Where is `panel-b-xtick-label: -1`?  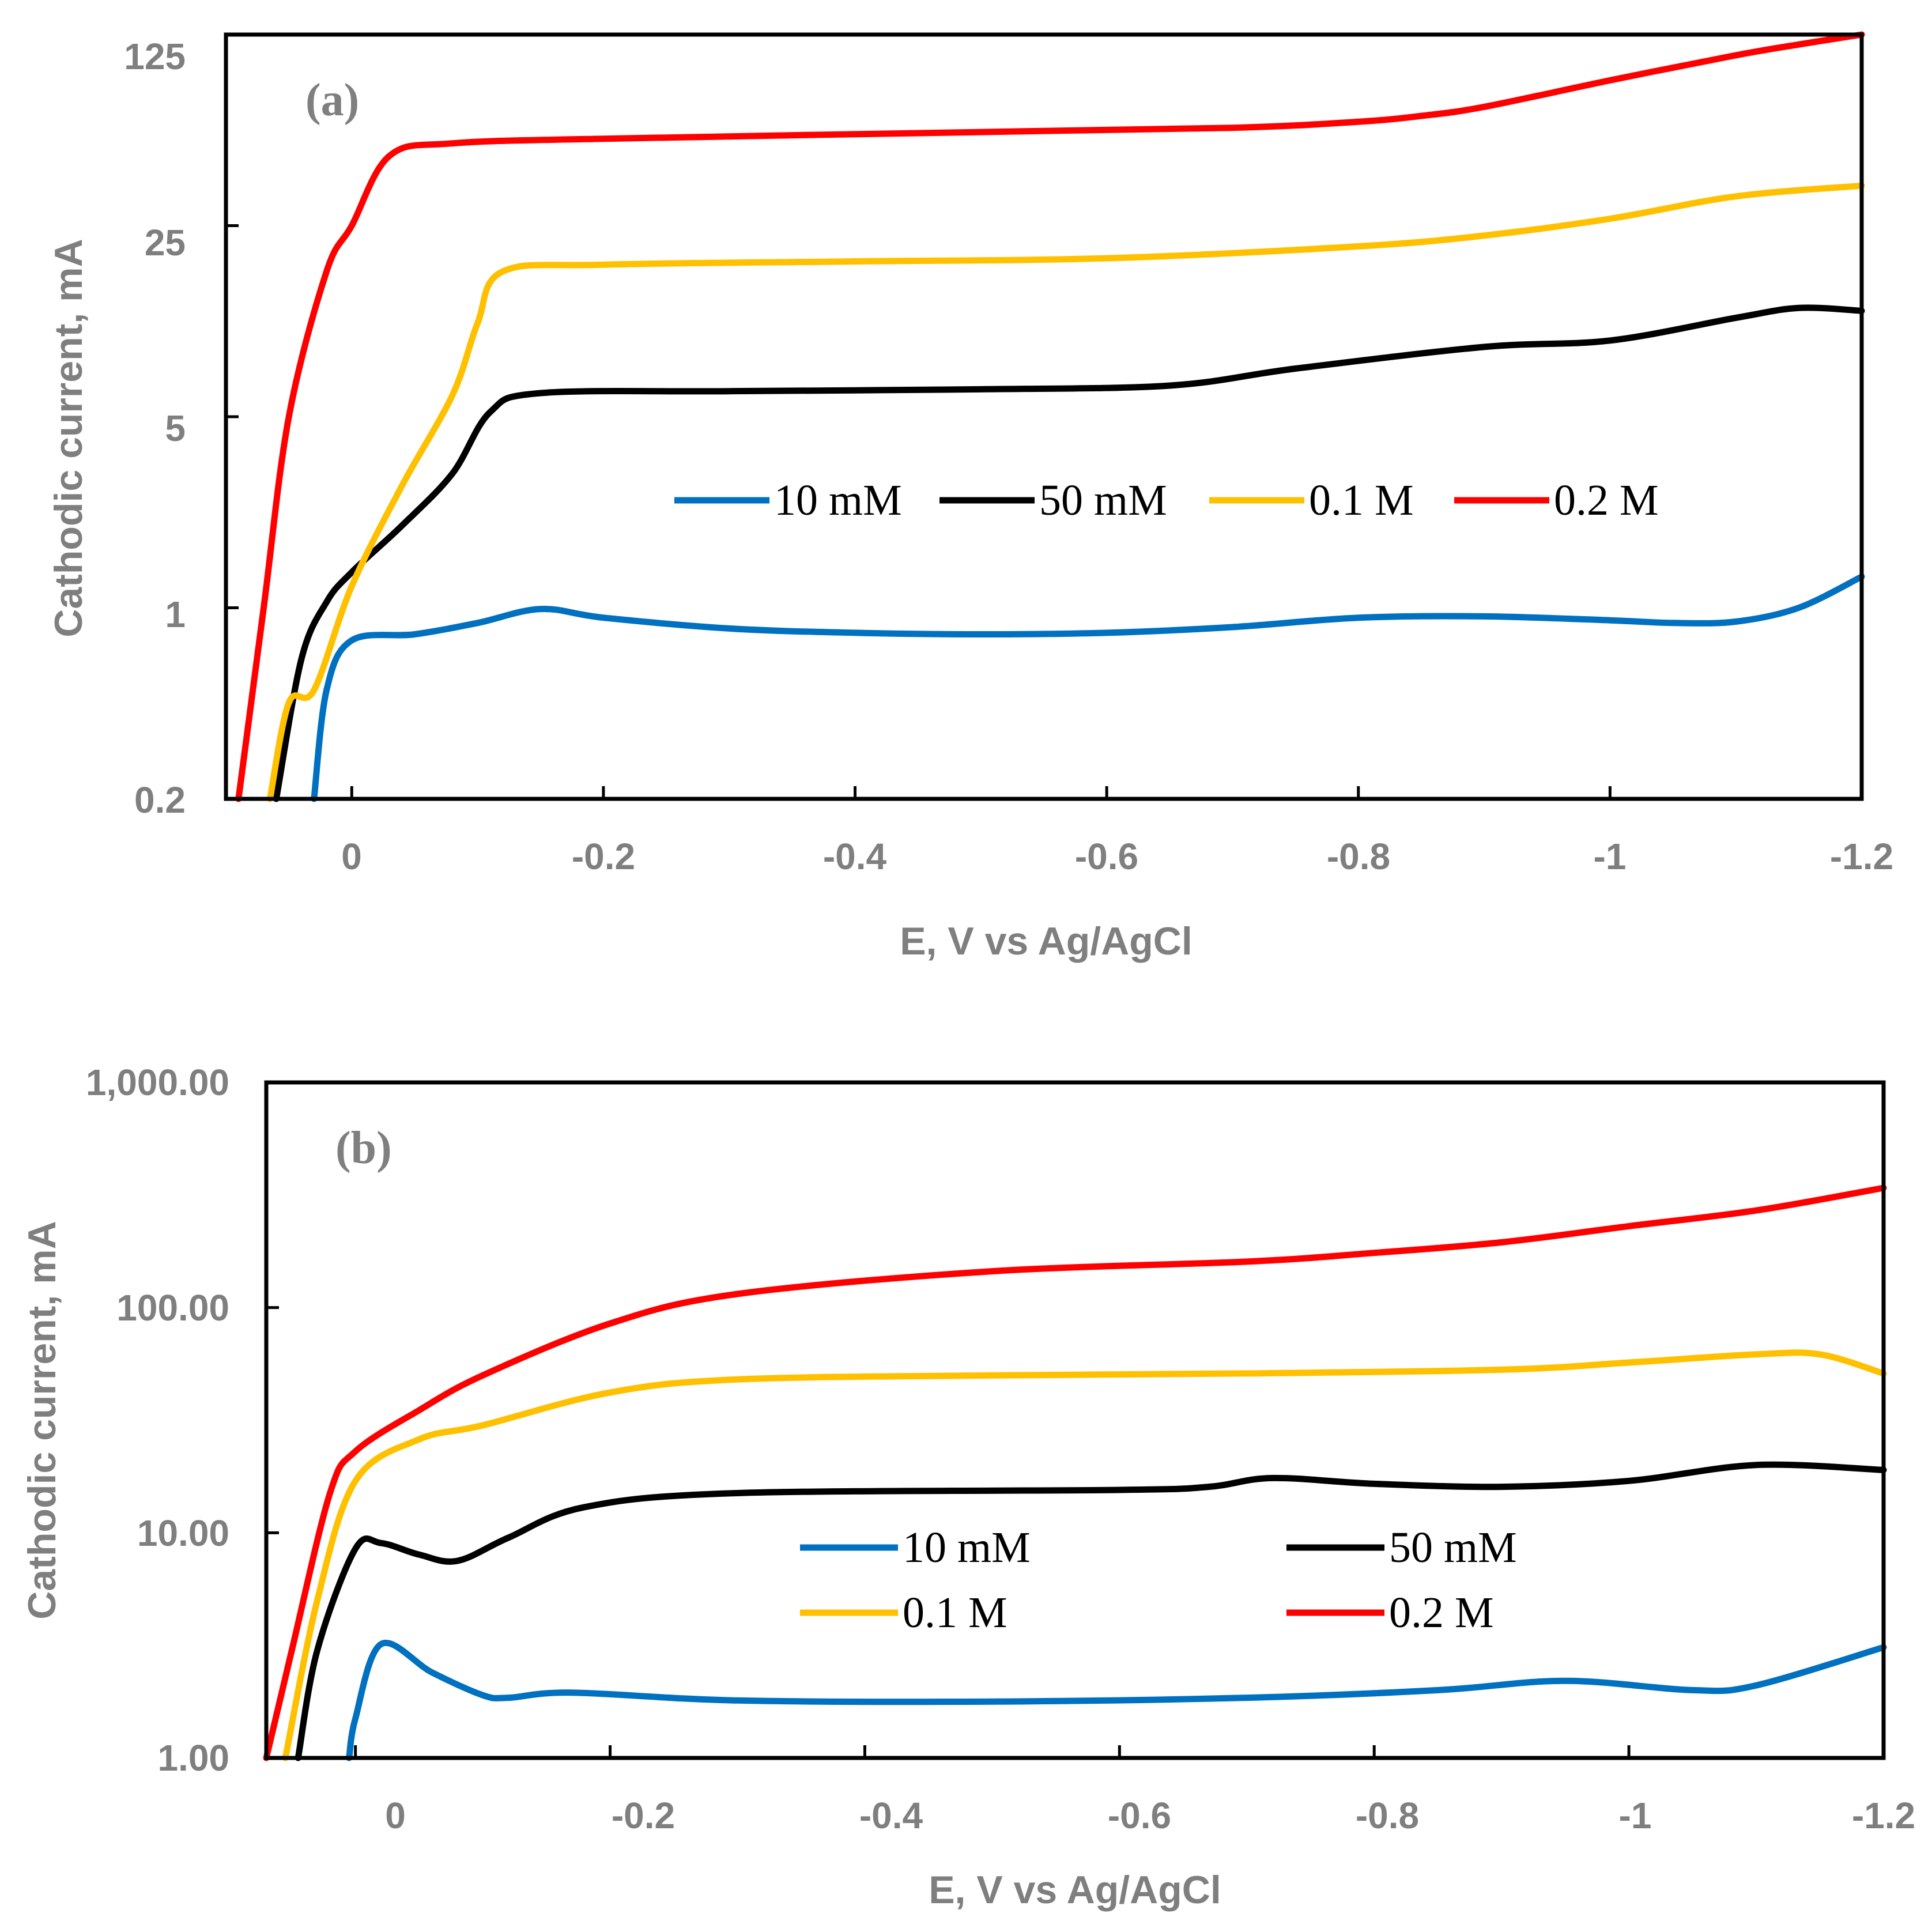
panel-b-xtick-label: -1 is located at coordinates (1636, 1815).